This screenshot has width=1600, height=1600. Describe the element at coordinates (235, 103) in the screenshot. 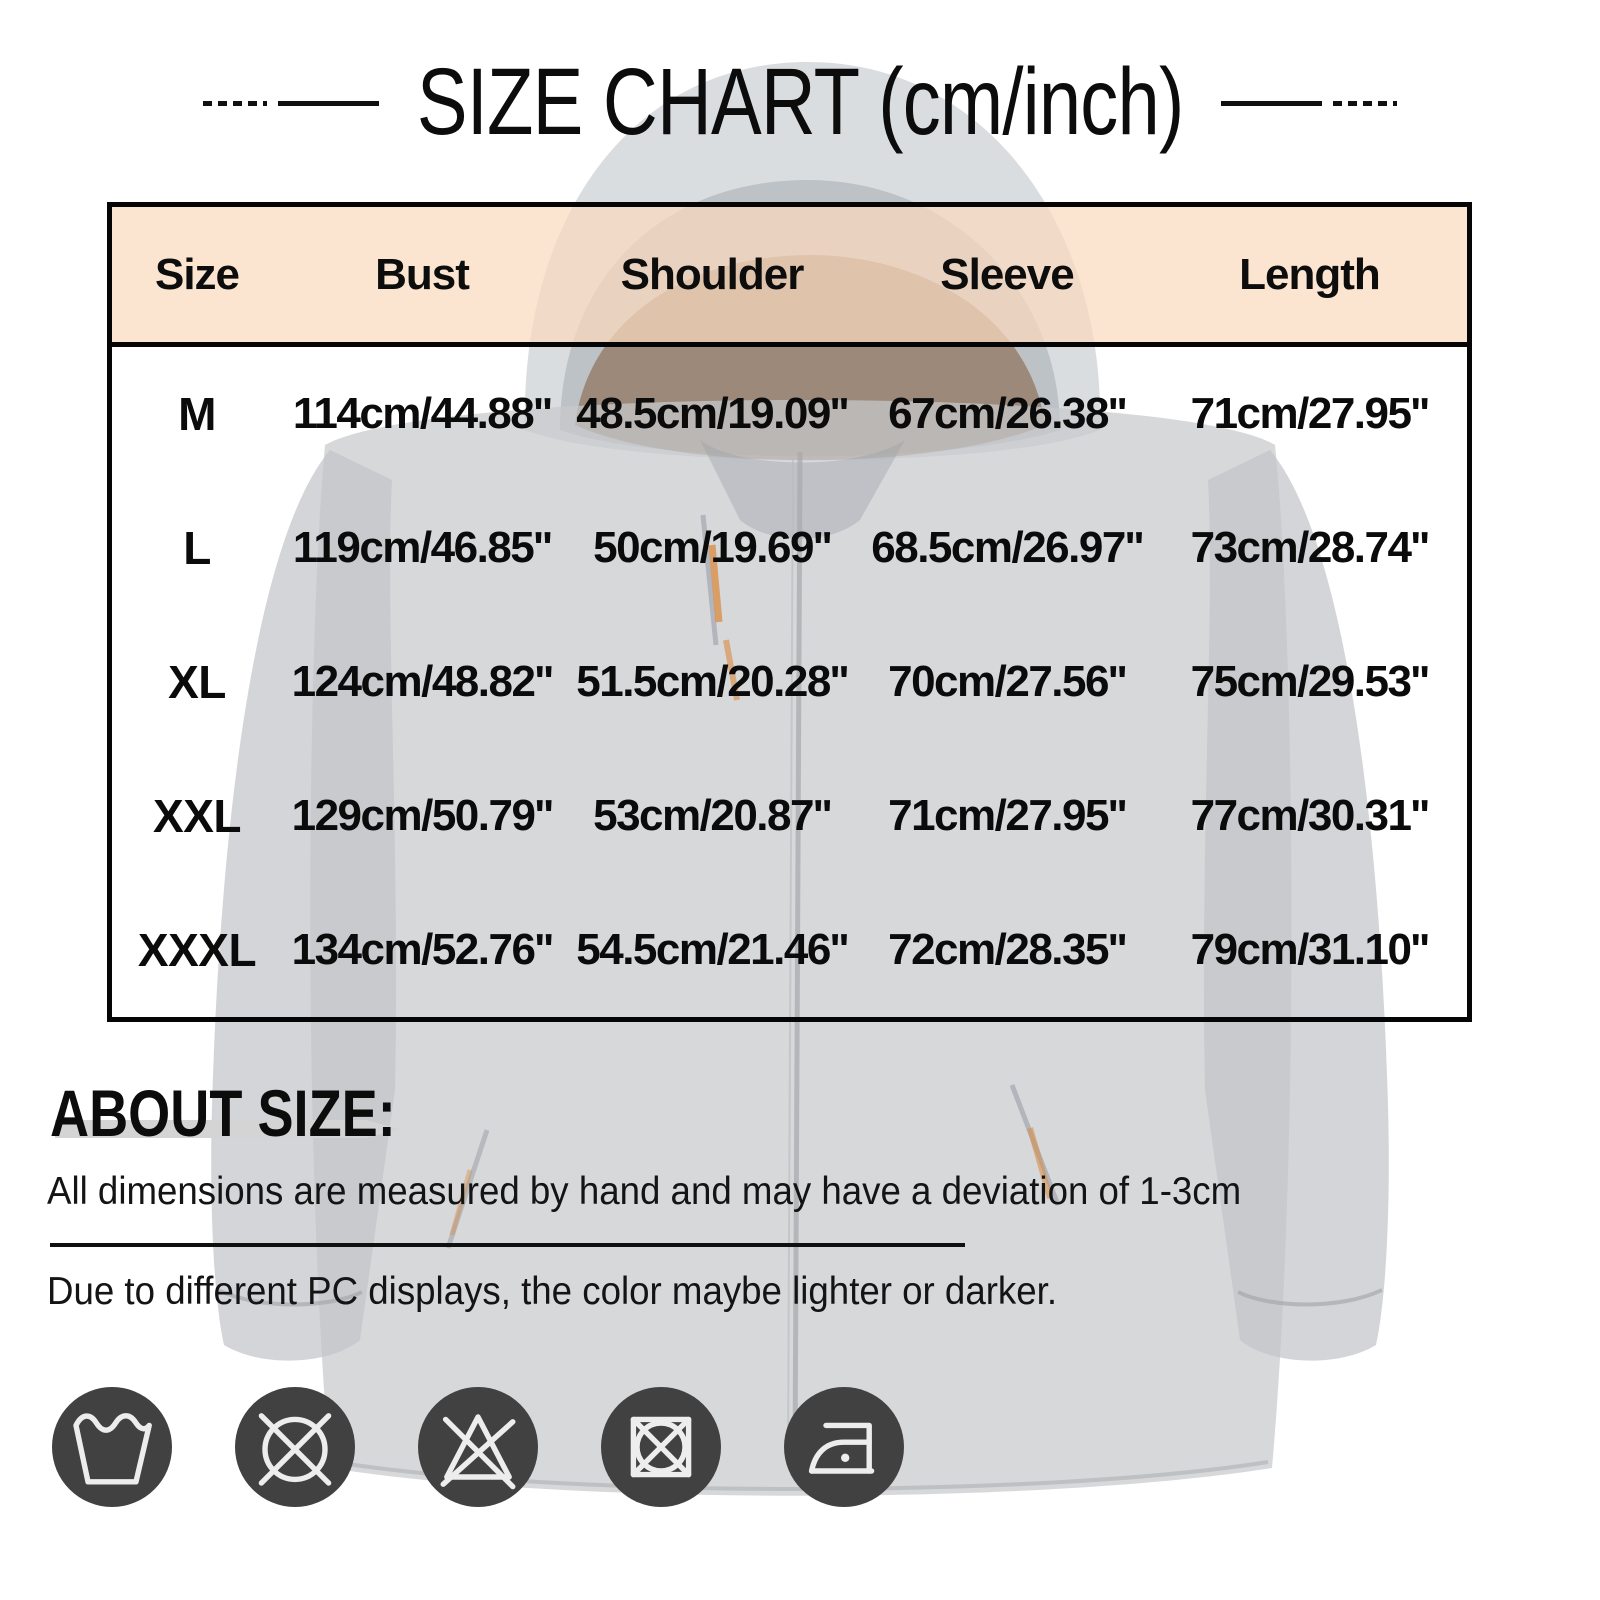

I see `title-decoration-left-dashes` at that location.